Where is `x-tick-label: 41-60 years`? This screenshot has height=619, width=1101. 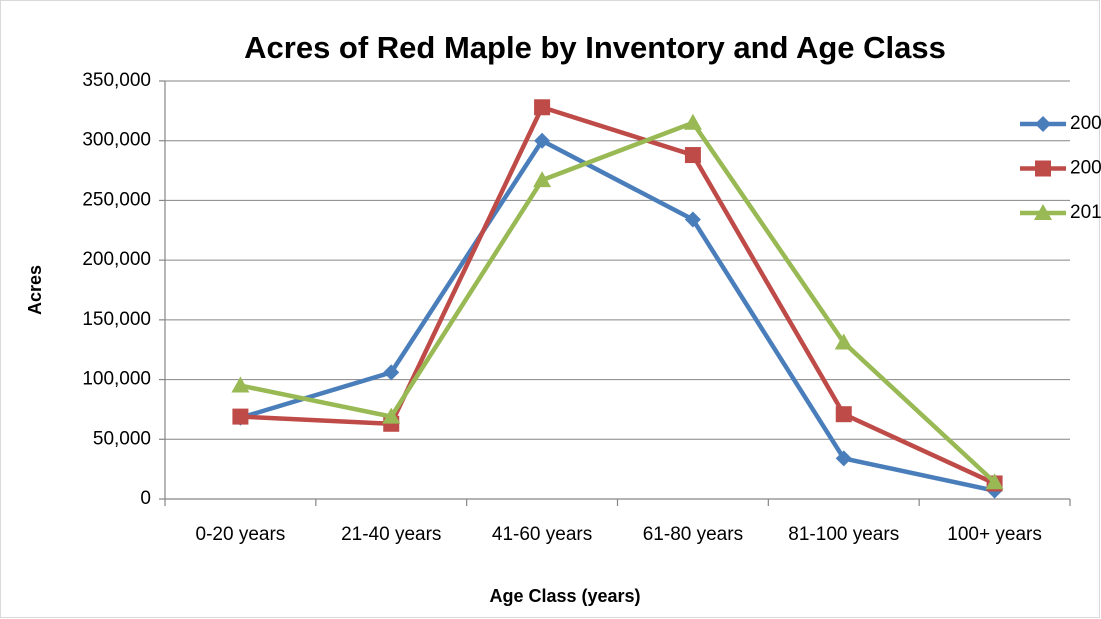 x-tick-label: 41-60 years is located at coordinates (542, 534).